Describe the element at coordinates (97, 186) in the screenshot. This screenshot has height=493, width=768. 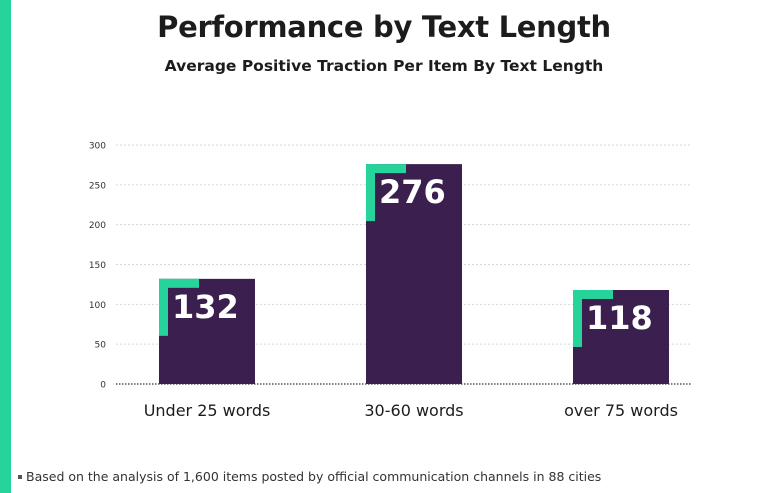
I see `y-tick-label: 250` at that location.